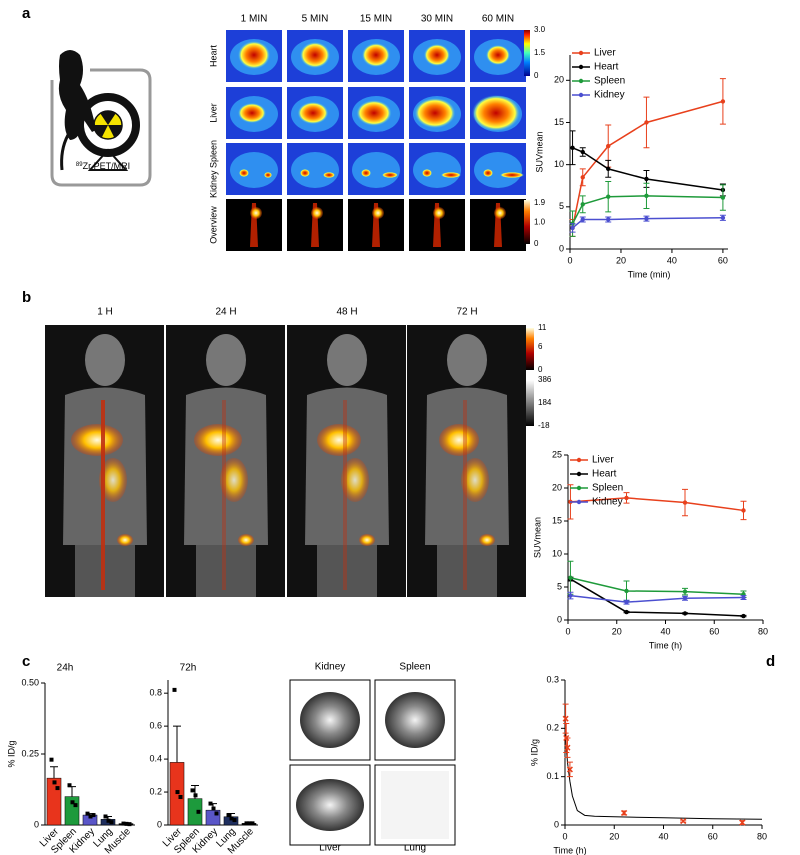 Image resolution: width=800 pixels, height=855 pixels. Describe the element at coordinates (607, 488) in the screenshot. I see `legend-label: Spleen` at that location.